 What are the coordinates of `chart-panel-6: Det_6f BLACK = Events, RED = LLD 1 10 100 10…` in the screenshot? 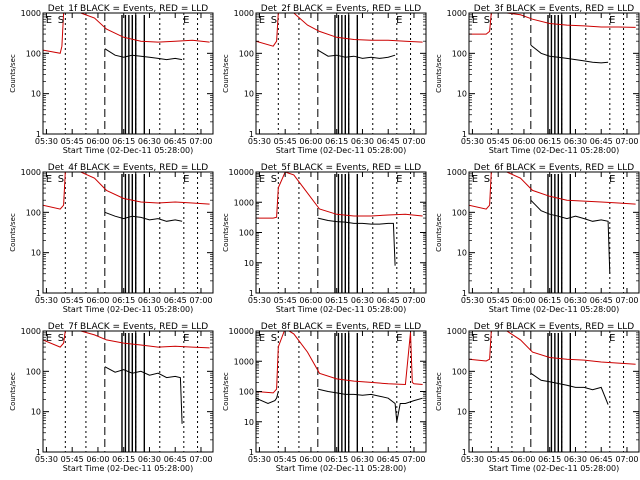 It's located at (537, 238).